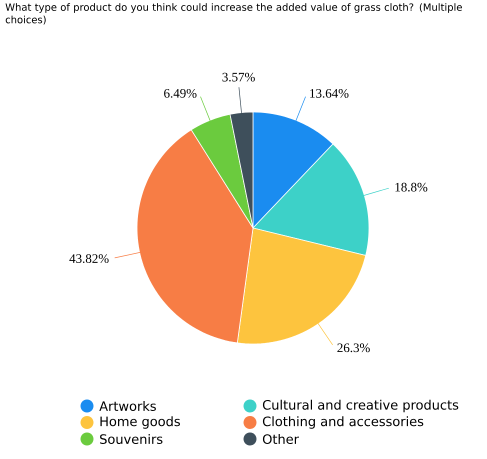 The height and width of the screenshot is (459, 487). Describe the element at coordinates (180, 93) in the screenshot. I see `data-label: 6.49%` at that location.